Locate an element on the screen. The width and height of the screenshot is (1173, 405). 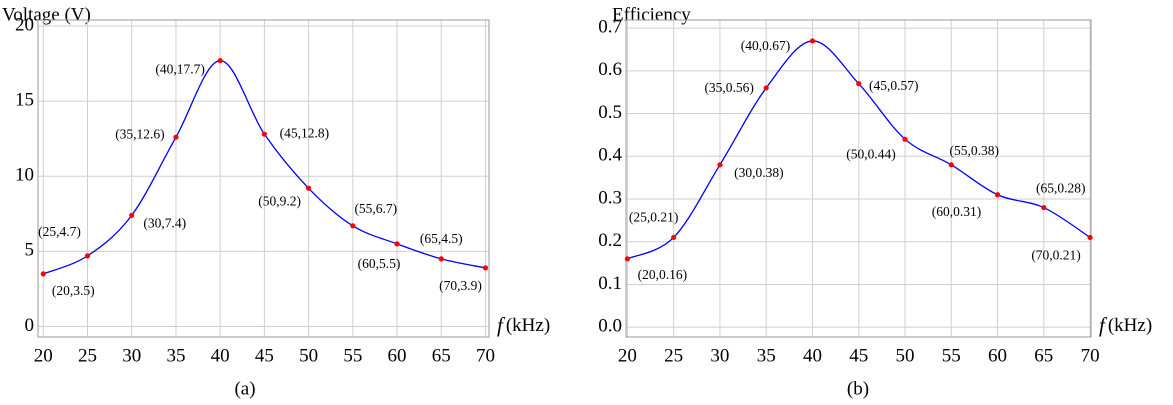
data-label: (55,6.7) is located at coordinates (375, 208).